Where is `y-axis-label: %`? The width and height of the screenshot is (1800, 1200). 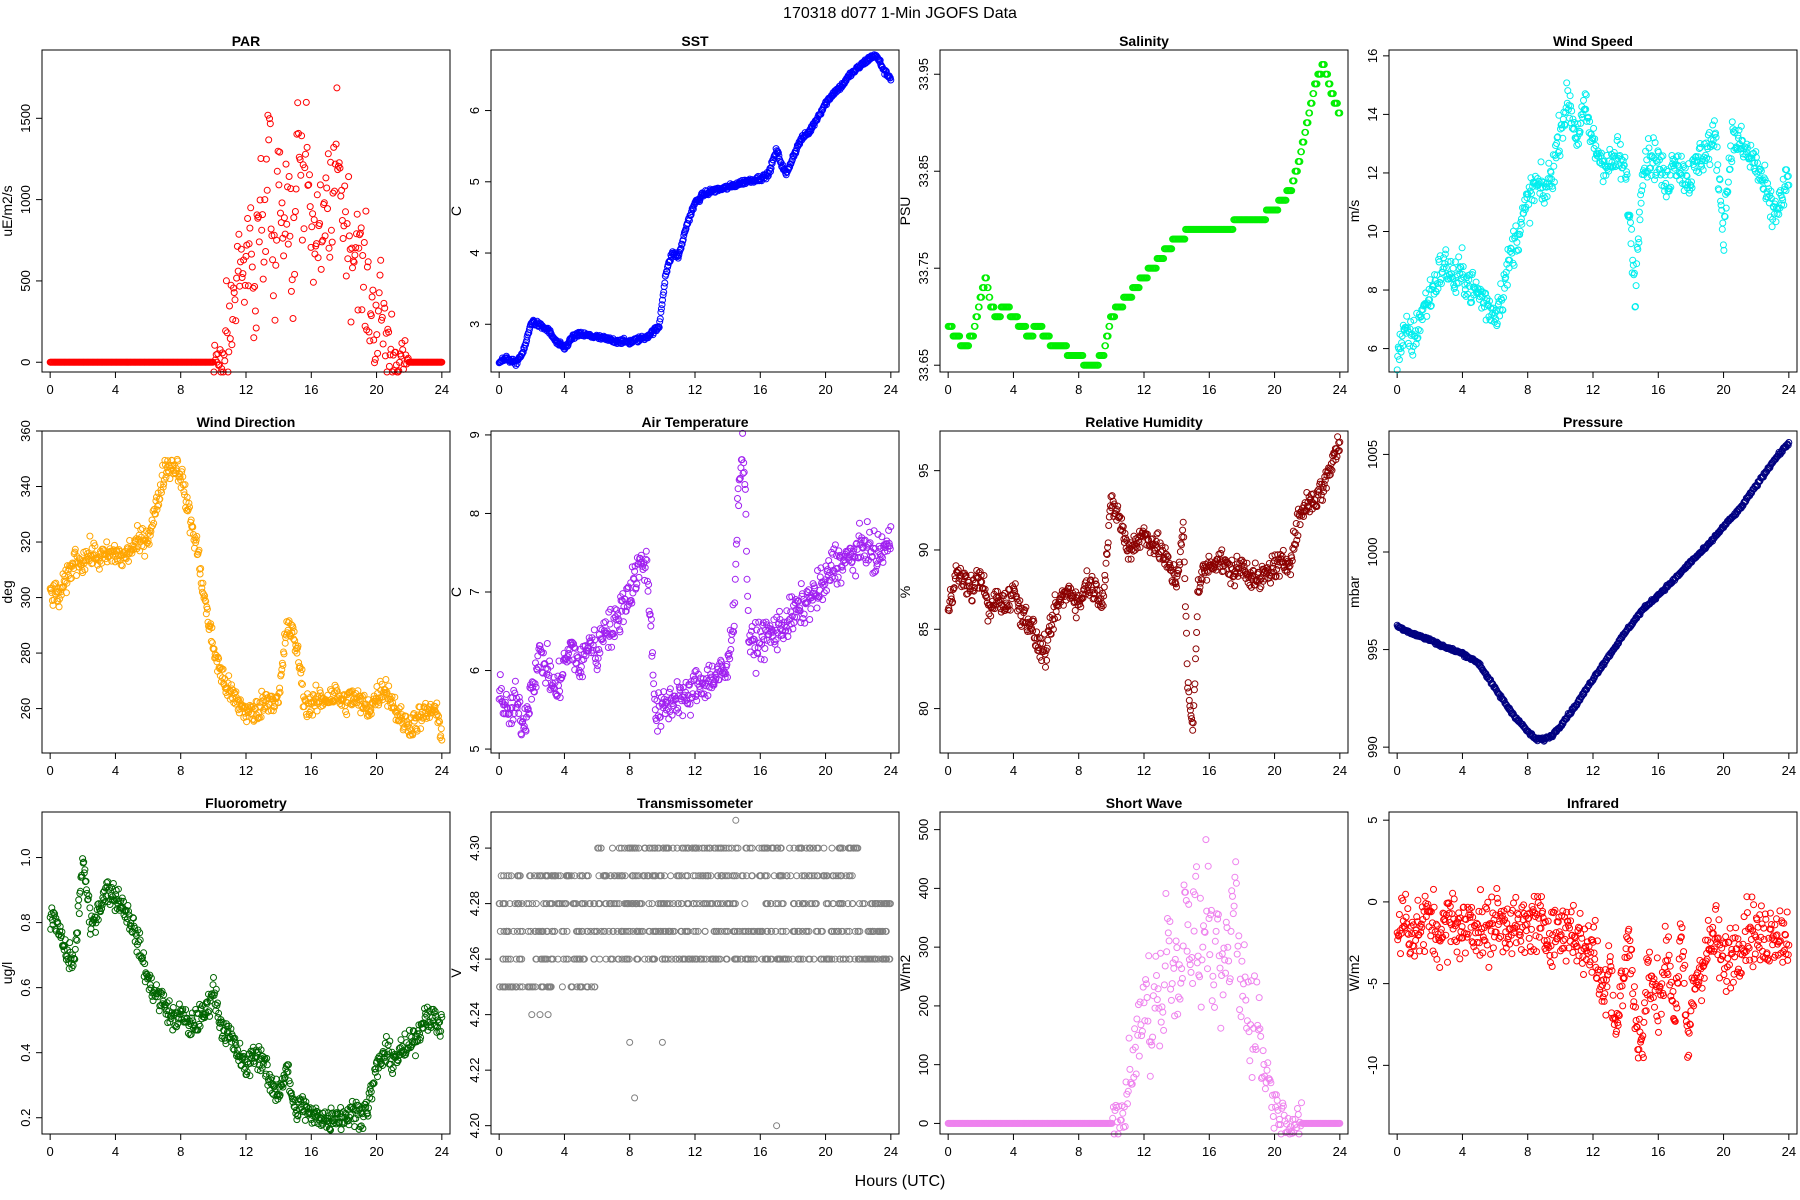
y-axis-label: % is located at coordinates (905, 592).